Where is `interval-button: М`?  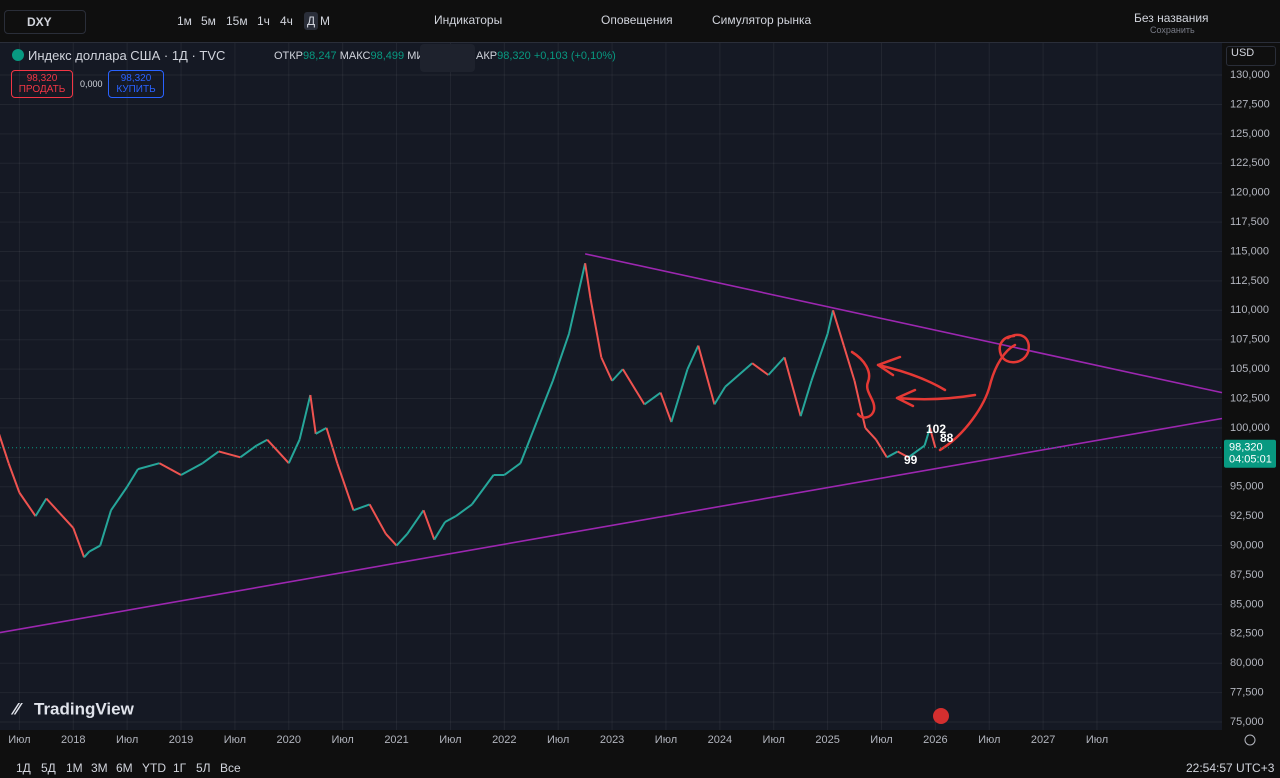
interval-button: М is located at coordinates (325, 21).